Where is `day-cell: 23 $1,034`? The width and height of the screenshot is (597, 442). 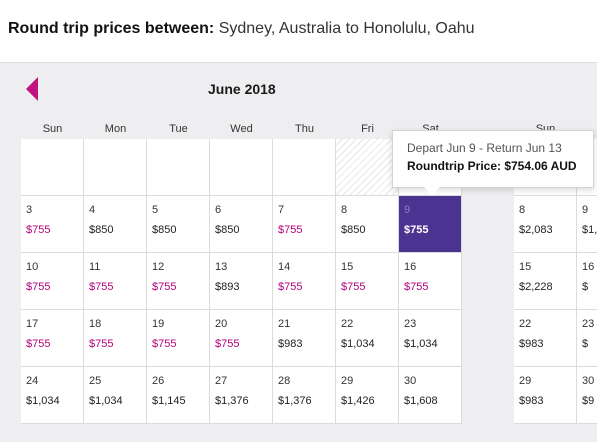 day-cell: 23 $1,034 is located at coordinates (430, 338).